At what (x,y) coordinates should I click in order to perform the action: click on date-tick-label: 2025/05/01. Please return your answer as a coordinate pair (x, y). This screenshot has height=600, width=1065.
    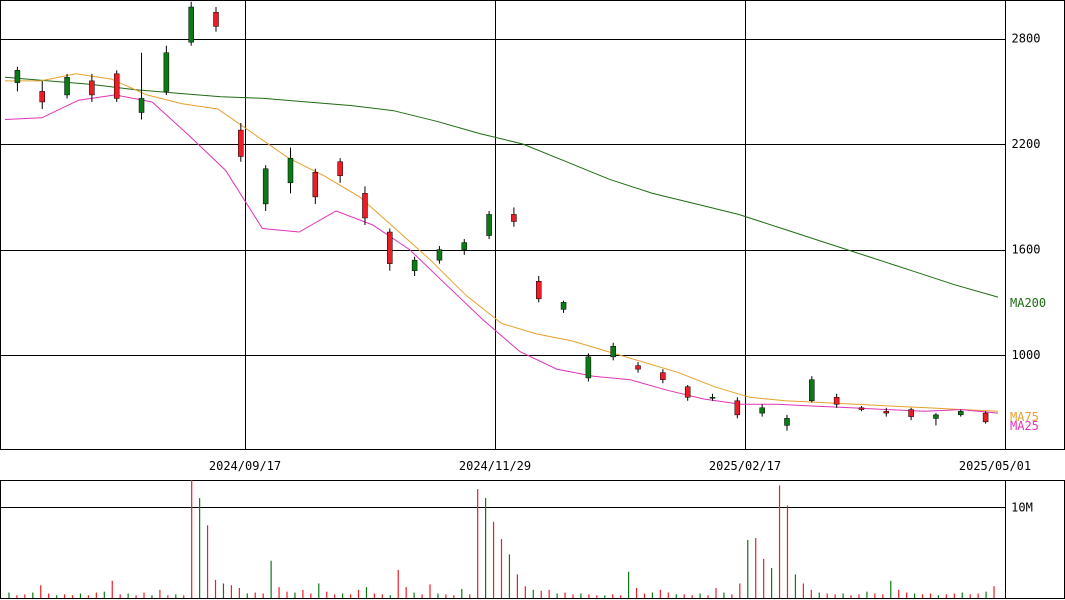
    Looking at the image, I should click on (995, 466).